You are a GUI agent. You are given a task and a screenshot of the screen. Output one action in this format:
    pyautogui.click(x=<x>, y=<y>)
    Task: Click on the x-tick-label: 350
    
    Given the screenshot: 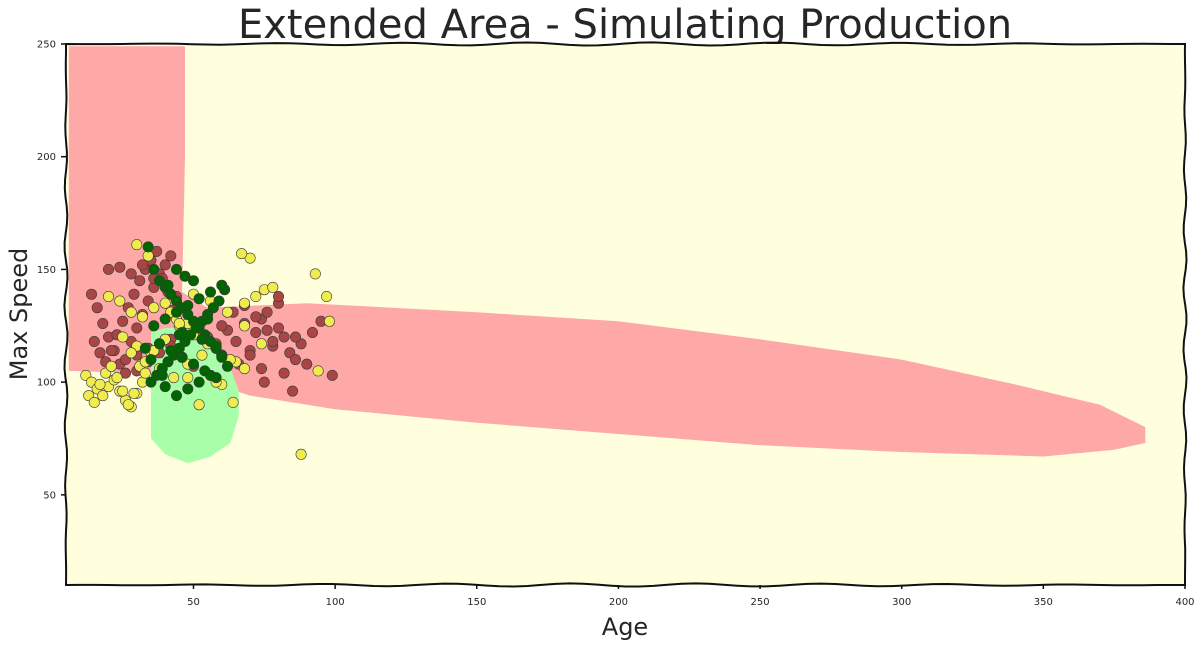 What is the action you would take?
    pyautogui.click(x=1043, y=602)
    